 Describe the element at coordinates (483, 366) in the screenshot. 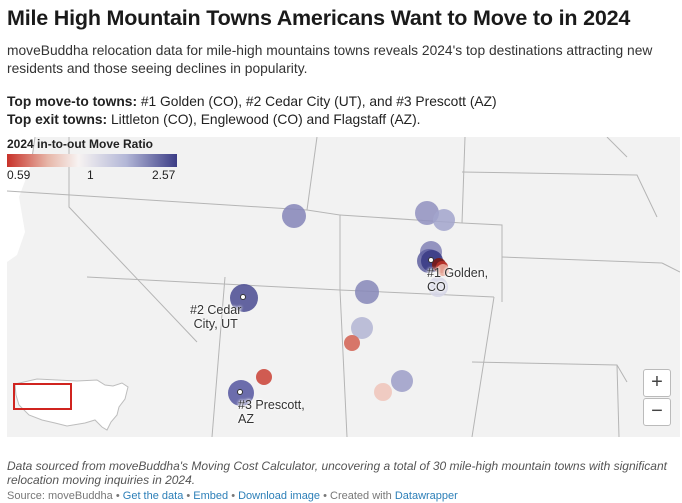

I see `border-nm-east` at that location.